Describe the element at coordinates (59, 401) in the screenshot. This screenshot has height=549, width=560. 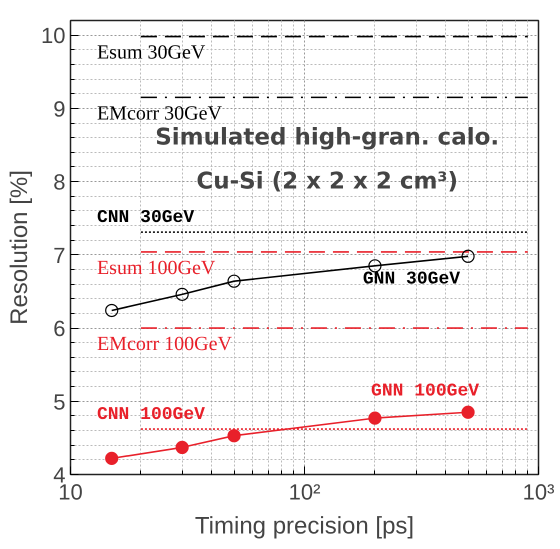
I see `y-tick-label: 5` at that location.